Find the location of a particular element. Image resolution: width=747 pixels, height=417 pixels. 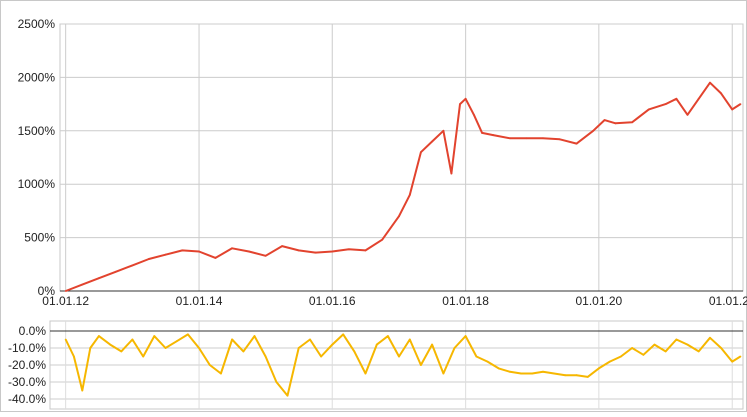

x-tick-label: 01.01.20 is located at coordinates (598, 301).